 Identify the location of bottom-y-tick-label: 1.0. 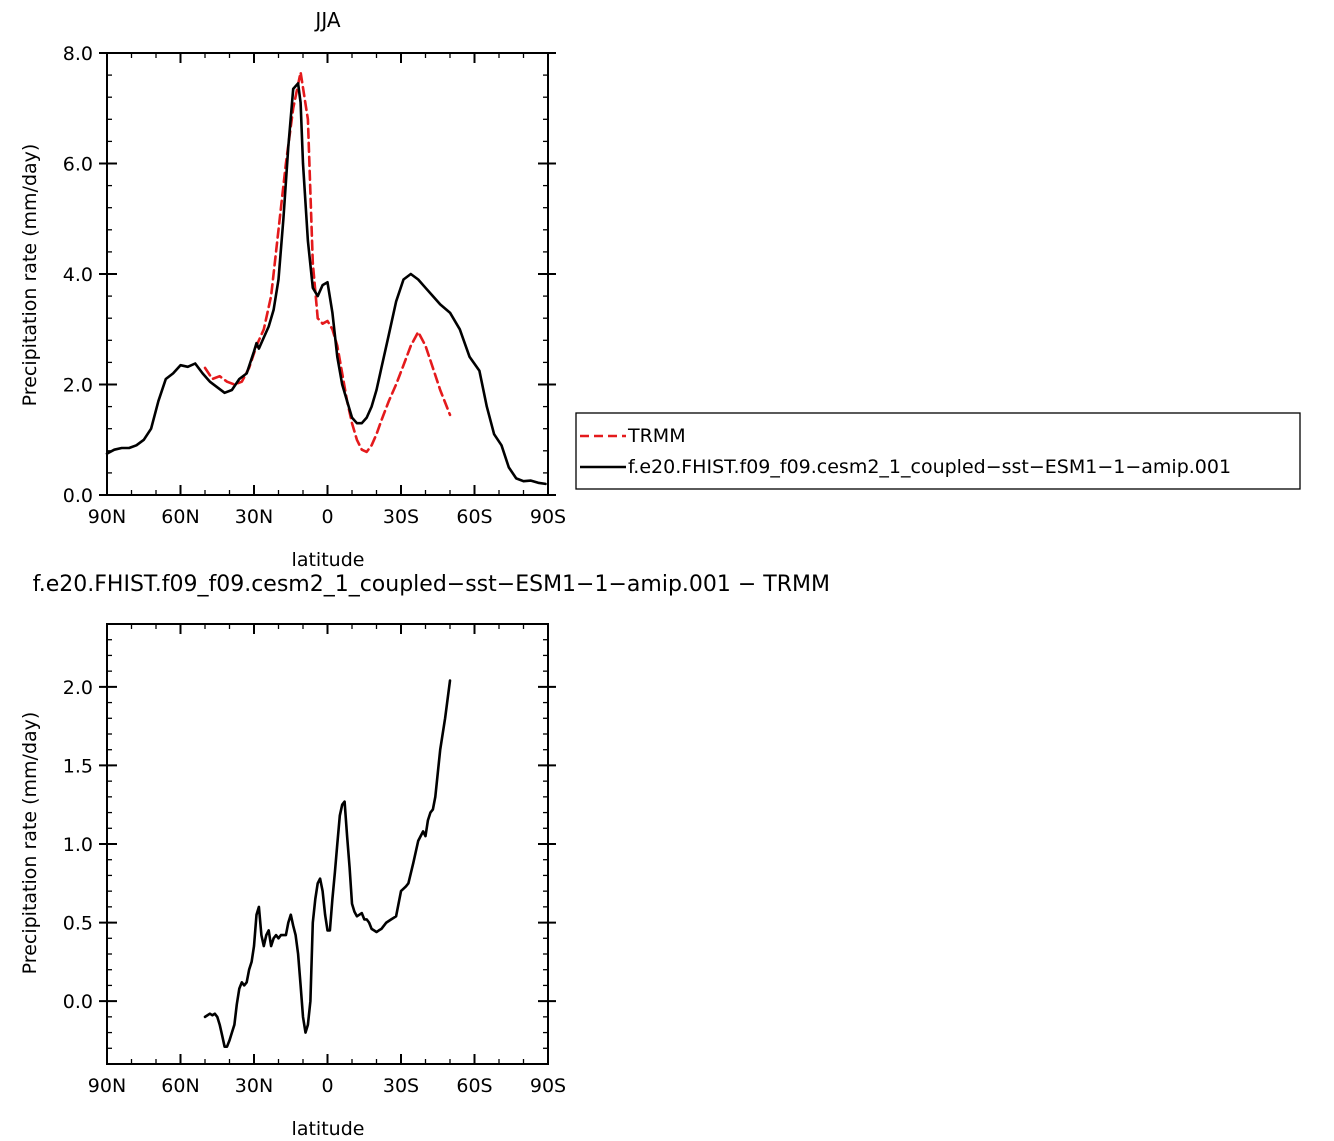
(78, 845).